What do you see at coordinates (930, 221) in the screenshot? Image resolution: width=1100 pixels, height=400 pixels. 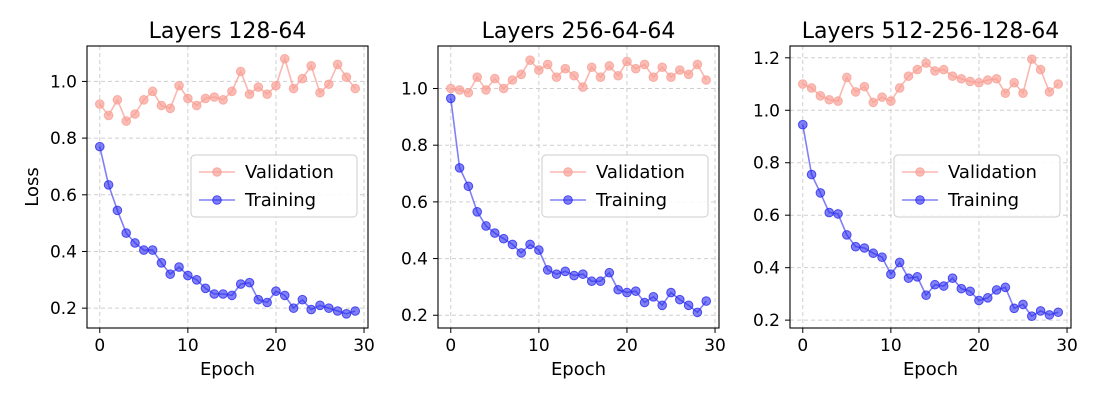 I see `series-line-training` at bounding box center [930, 221].